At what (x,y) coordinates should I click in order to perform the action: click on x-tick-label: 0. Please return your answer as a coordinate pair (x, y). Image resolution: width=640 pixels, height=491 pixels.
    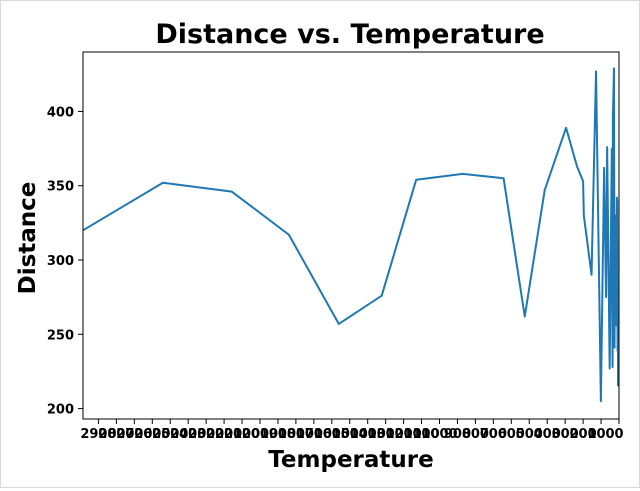
    Looking at the image, I should click on (618, 434).